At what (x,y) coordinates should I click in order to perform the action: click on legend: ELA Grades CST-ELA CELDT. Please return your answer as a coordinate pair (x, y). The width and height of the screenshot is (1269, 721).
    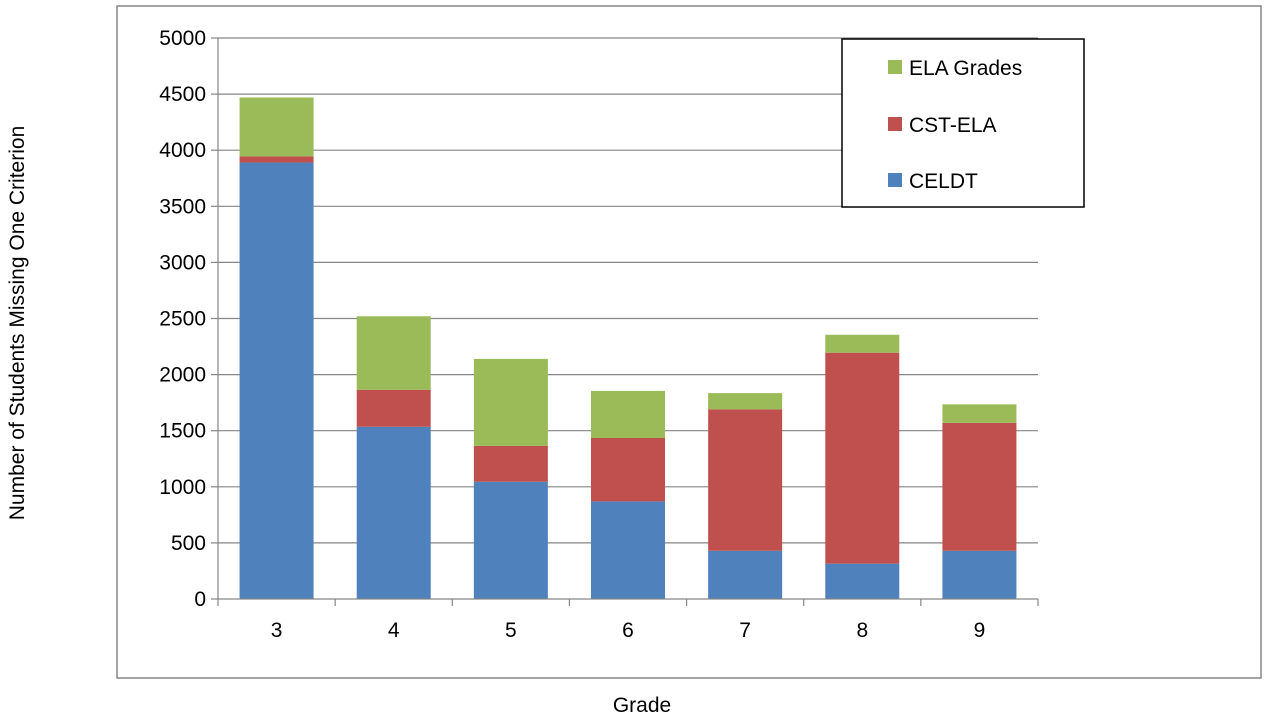
    Looking at the image, I should click on (963, 123).